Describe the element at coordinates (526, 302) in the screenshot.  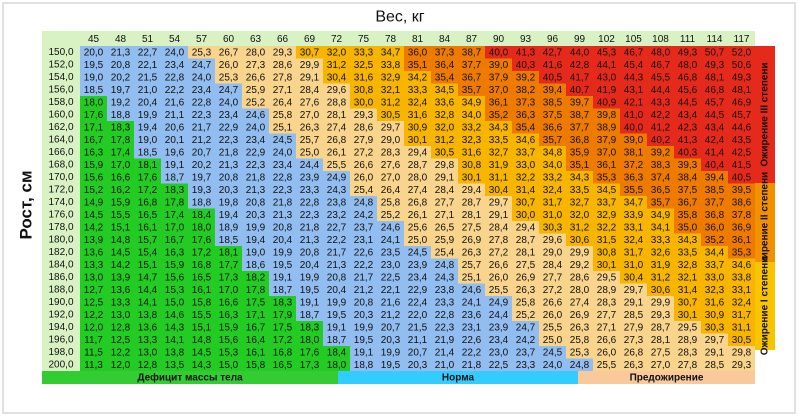
I see `bmi-value: 25,8` at that location.